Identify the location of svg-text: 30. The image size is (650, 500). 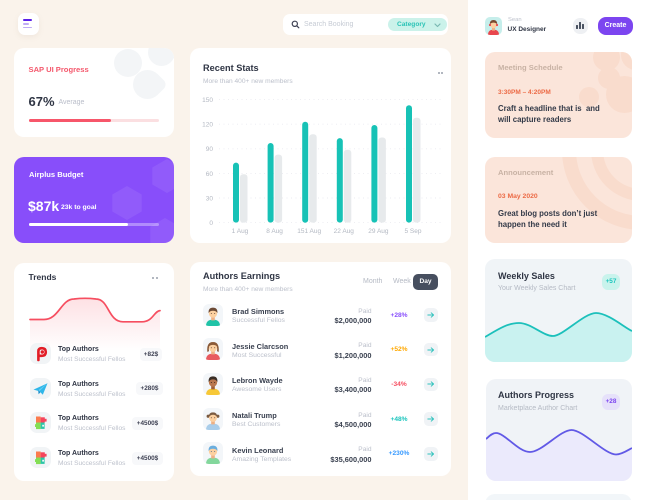
(210, 198).